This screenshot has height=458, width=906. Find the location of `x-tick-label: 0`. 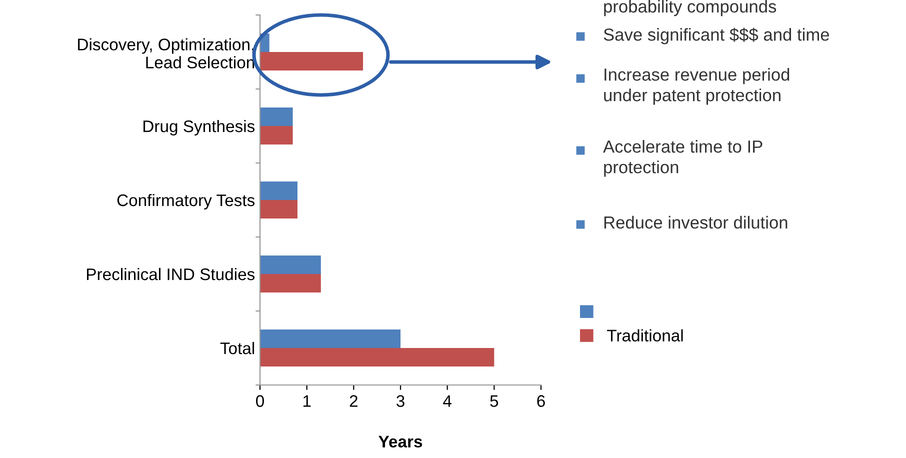

x-tick-label: 0 is located at coordinates (260, 401).